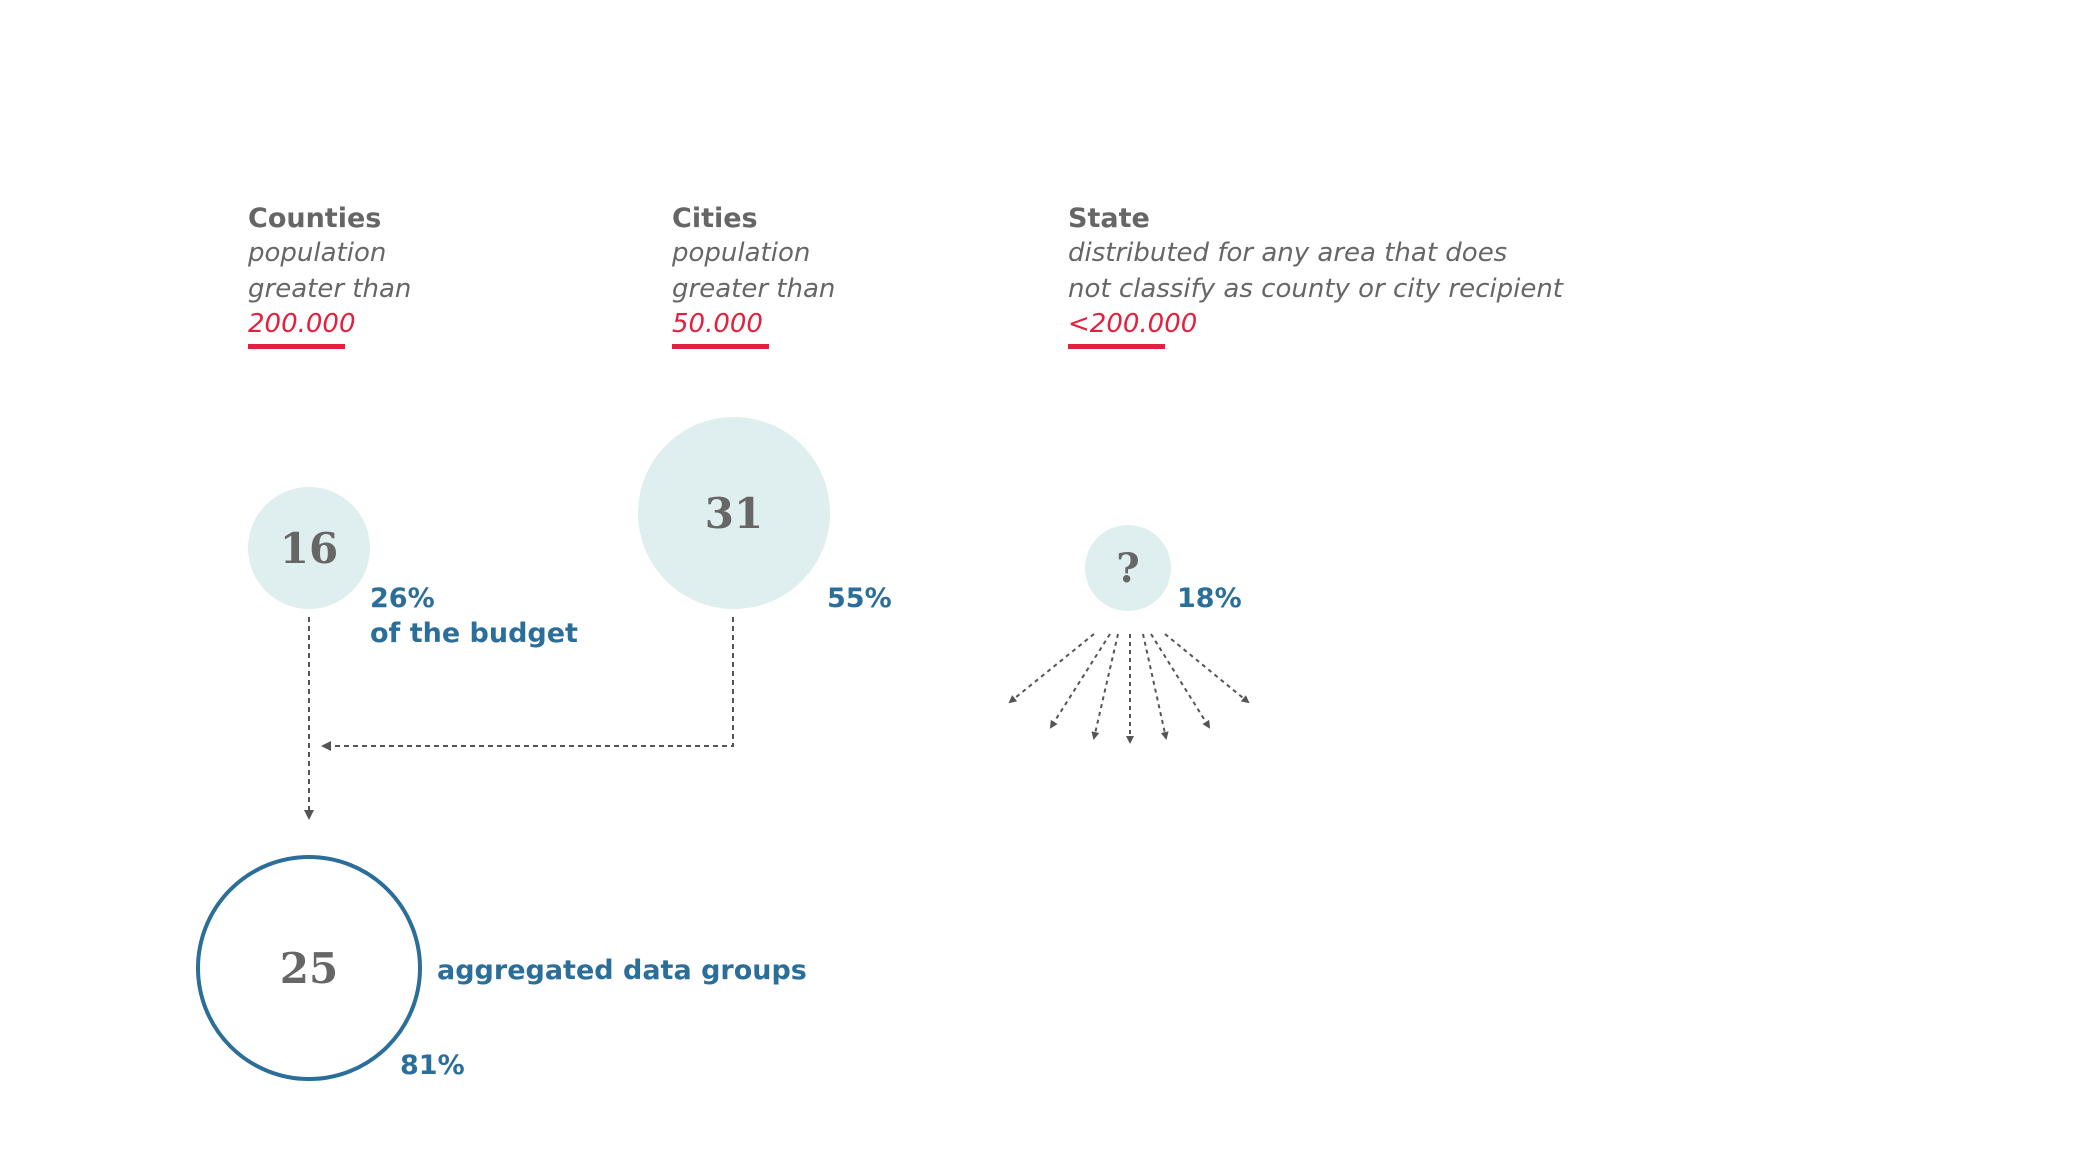  I want to click on counties-subtitle-line1: population, so click(317, 253).